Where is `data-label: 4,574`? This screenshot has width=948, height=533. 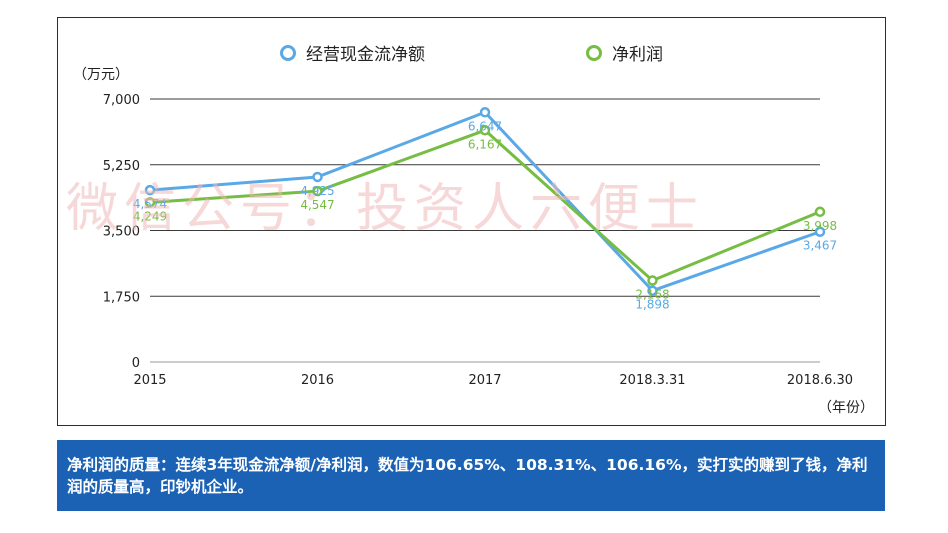
data-label: 4,574 is located at coordinates (150, 204).